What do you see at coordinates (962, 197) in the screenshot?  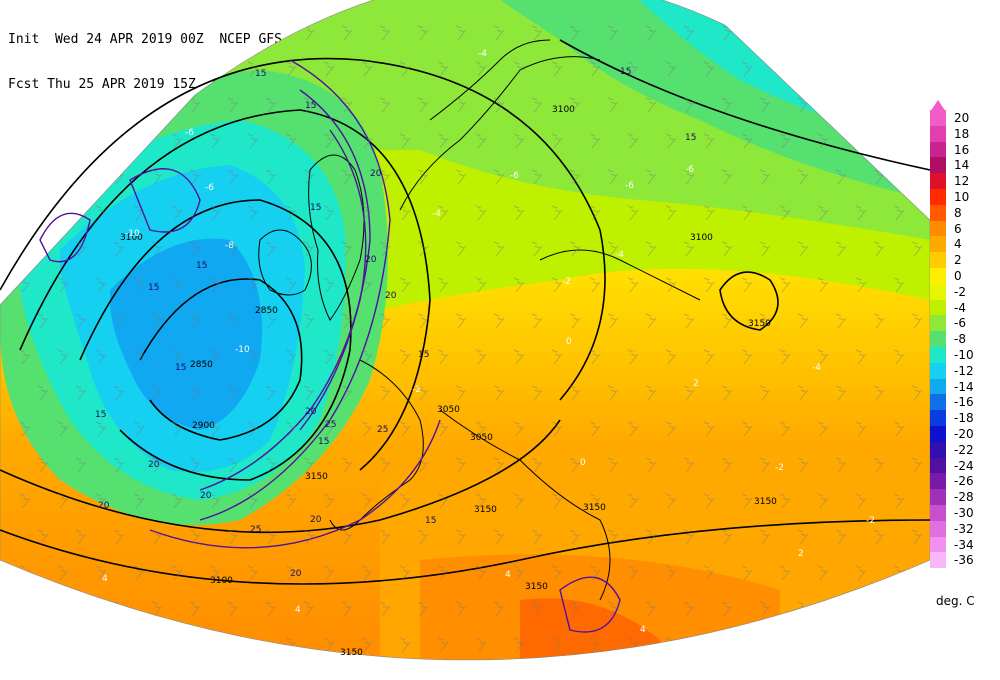 I see `legend-tick-label: 10` at bounding box center [962, 197].